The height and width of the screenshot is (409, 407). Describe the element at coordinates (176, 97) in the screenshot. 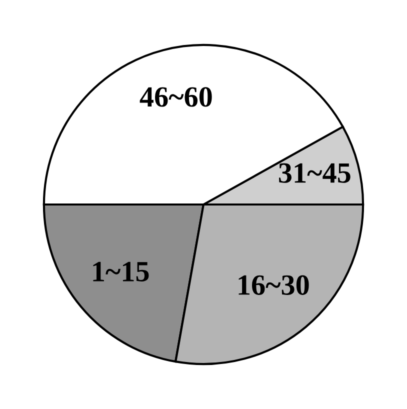

I see `slice-label: 46~60` at that location.